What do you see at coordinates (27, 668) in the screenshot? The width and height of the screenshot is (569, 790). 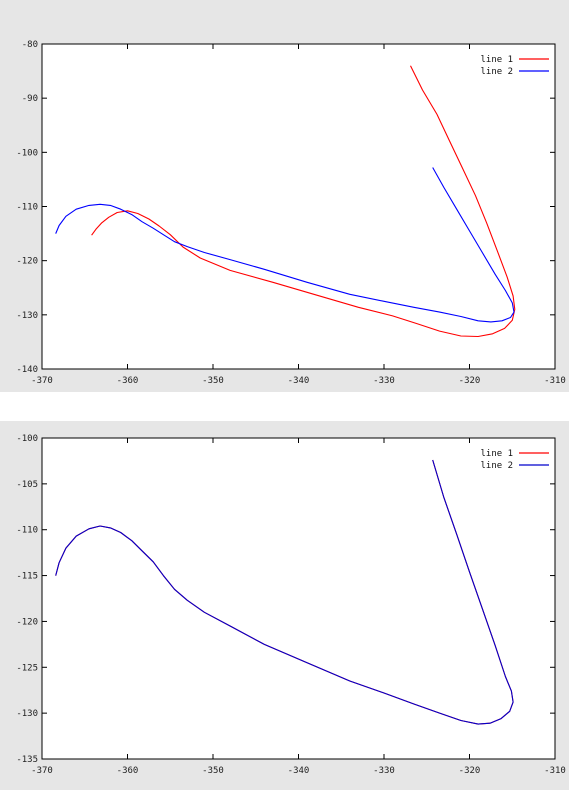 I see `y-tick-label: -125` at bounding box center [27, 668].